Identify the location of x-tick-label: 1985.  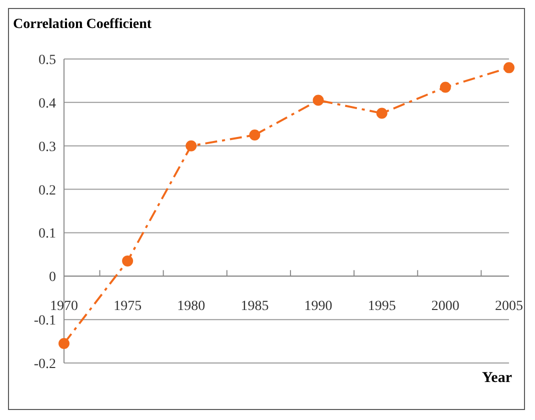
(254, 306).